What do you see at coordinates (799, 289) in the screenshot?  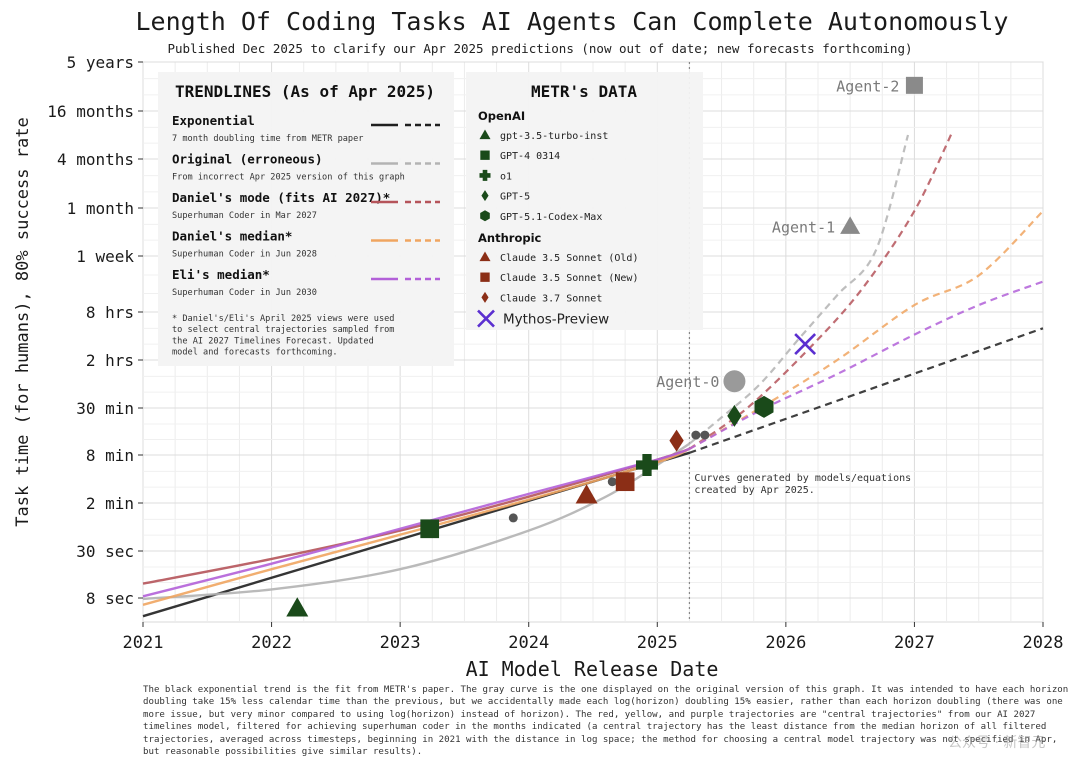 I see `series-forecast-original-erroneous` at bounding box center [799, 289].